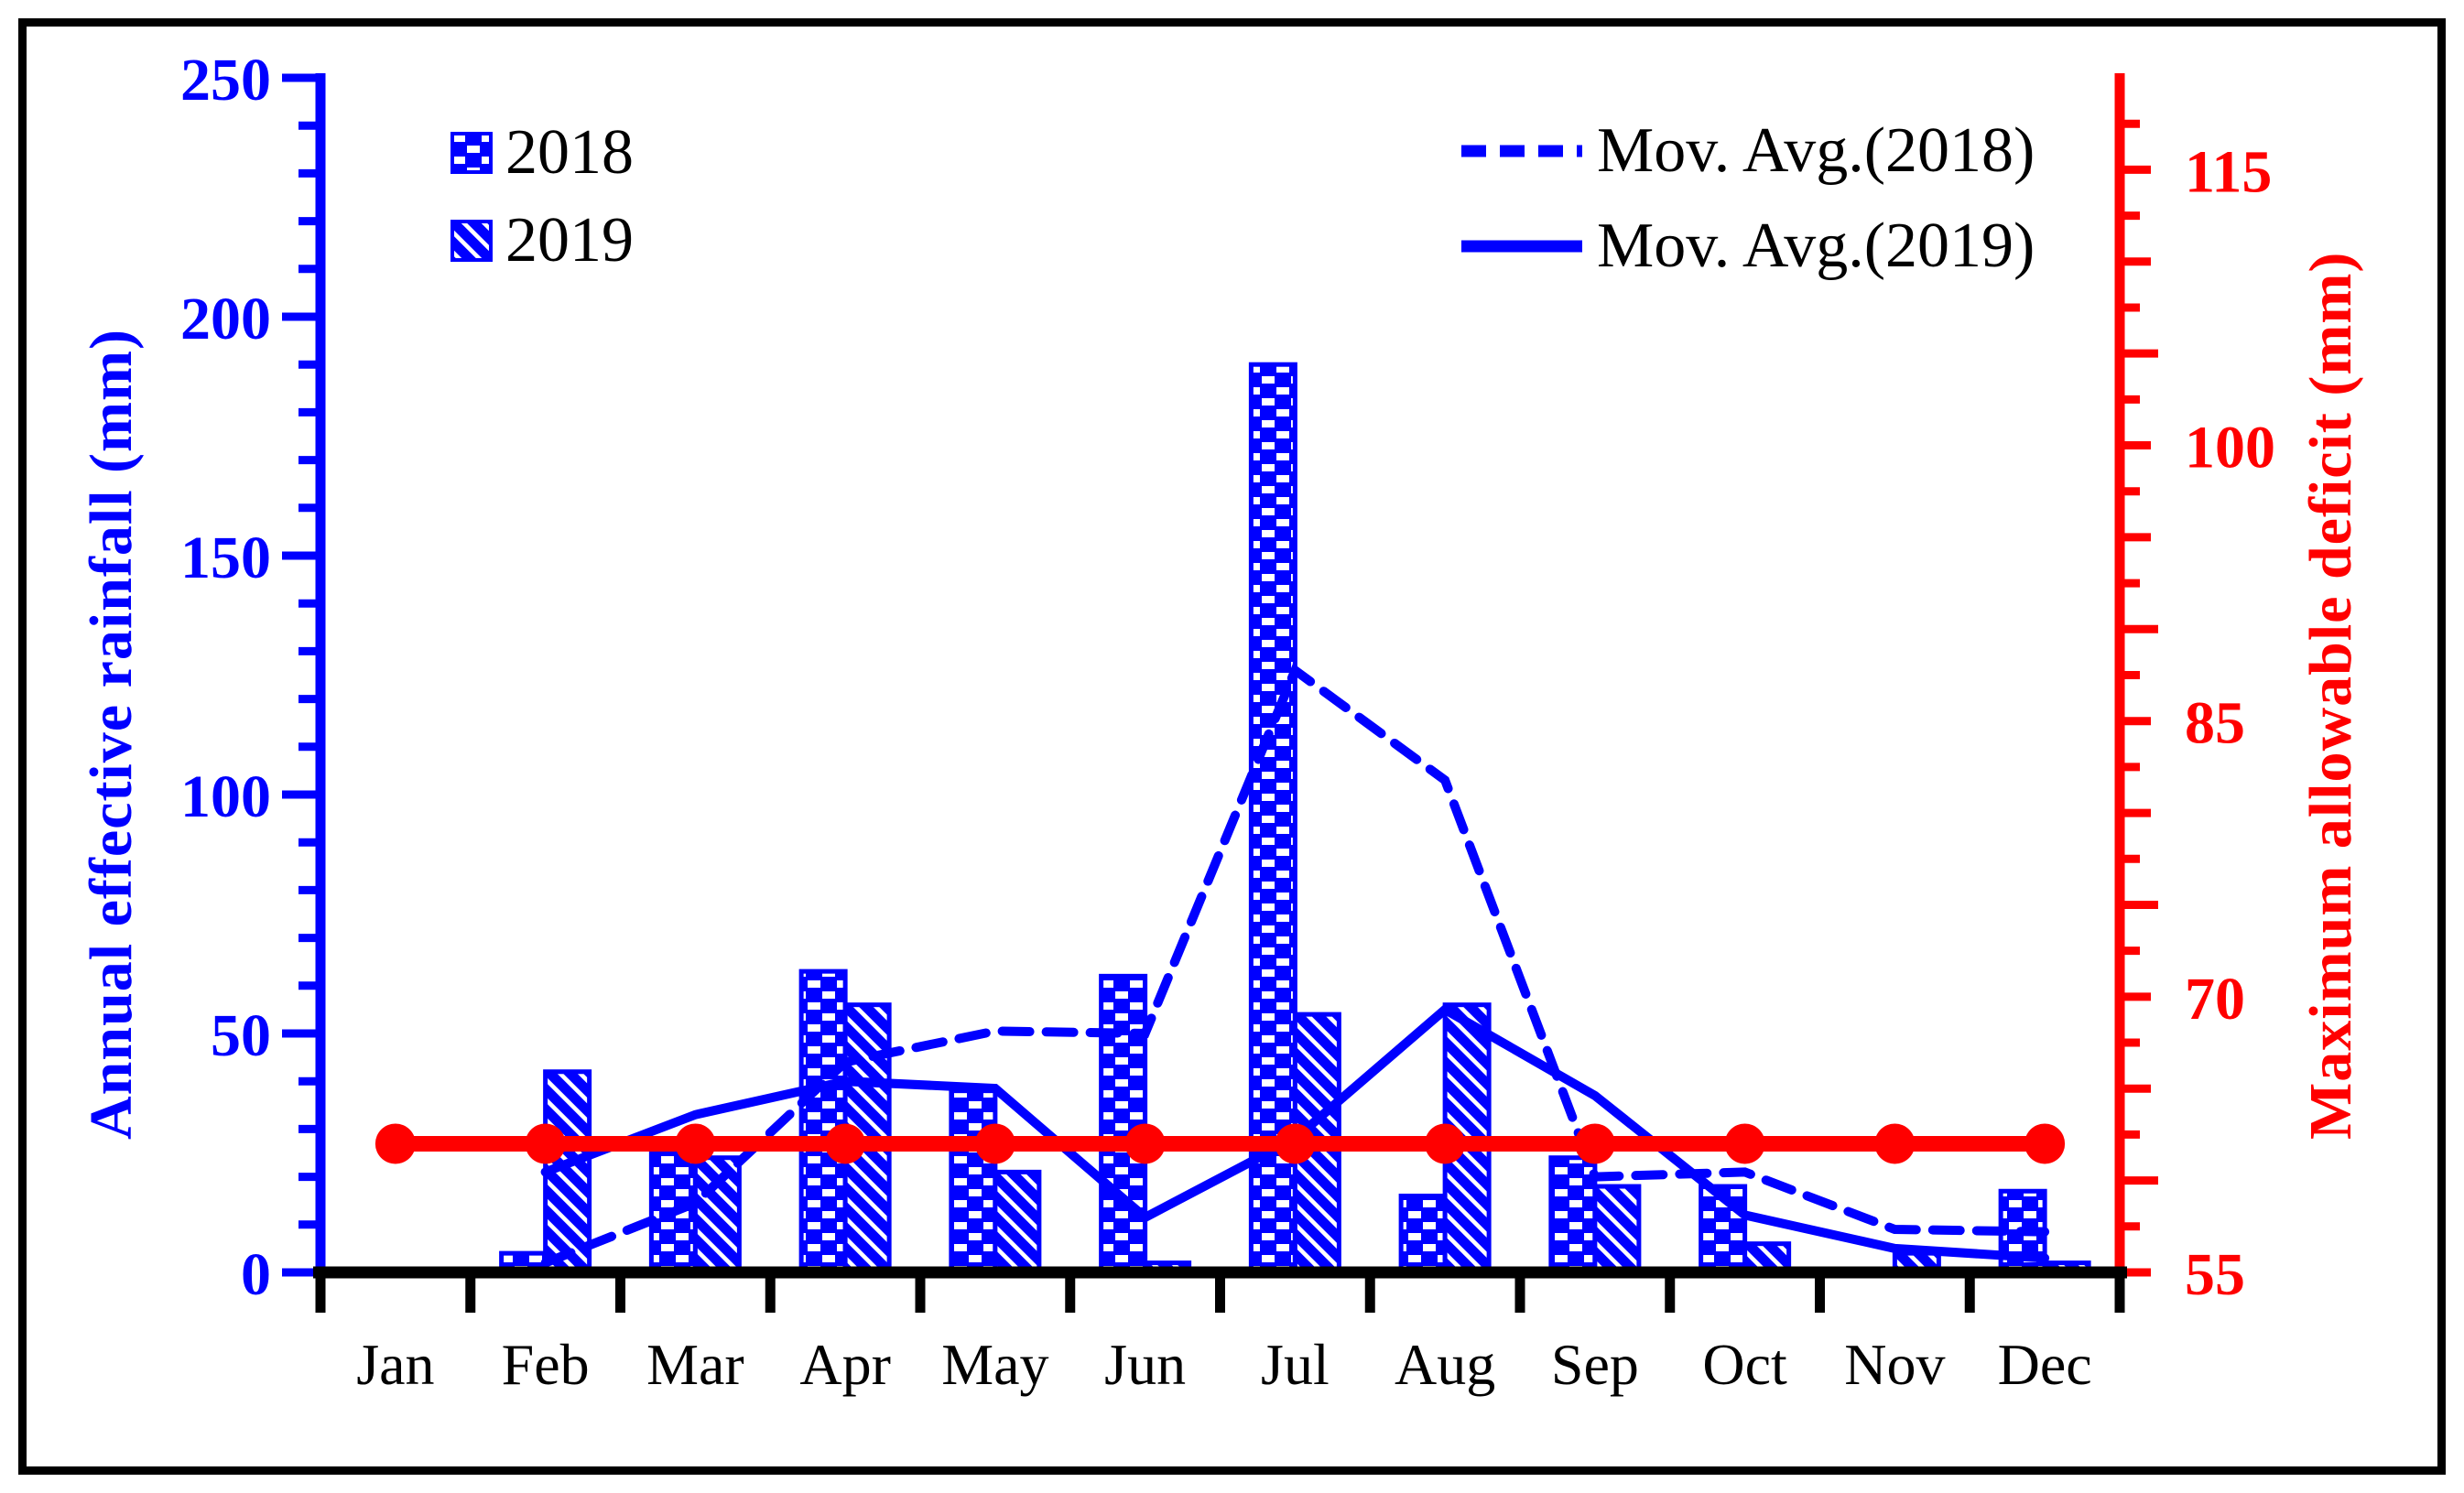 The width and height of the screenshot is (2464, 1493). Describe the element at coordinates (2045, 1365) in the screenshot. I see `x-axis-label-Dec: Dec` at that location.